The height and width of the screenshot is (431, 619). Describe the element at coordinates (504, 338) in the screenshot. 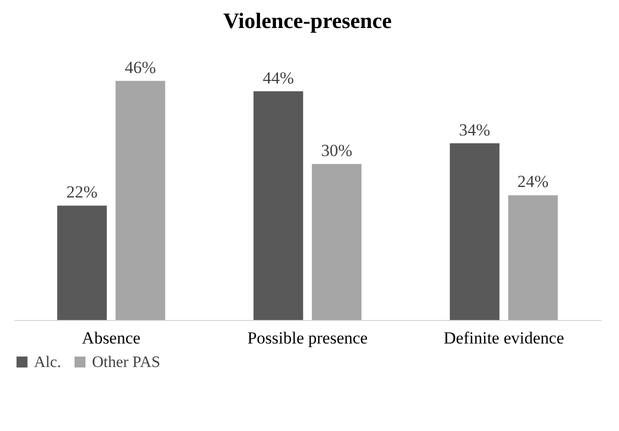

I see `x-tick-label: Definite evidence` at that location.